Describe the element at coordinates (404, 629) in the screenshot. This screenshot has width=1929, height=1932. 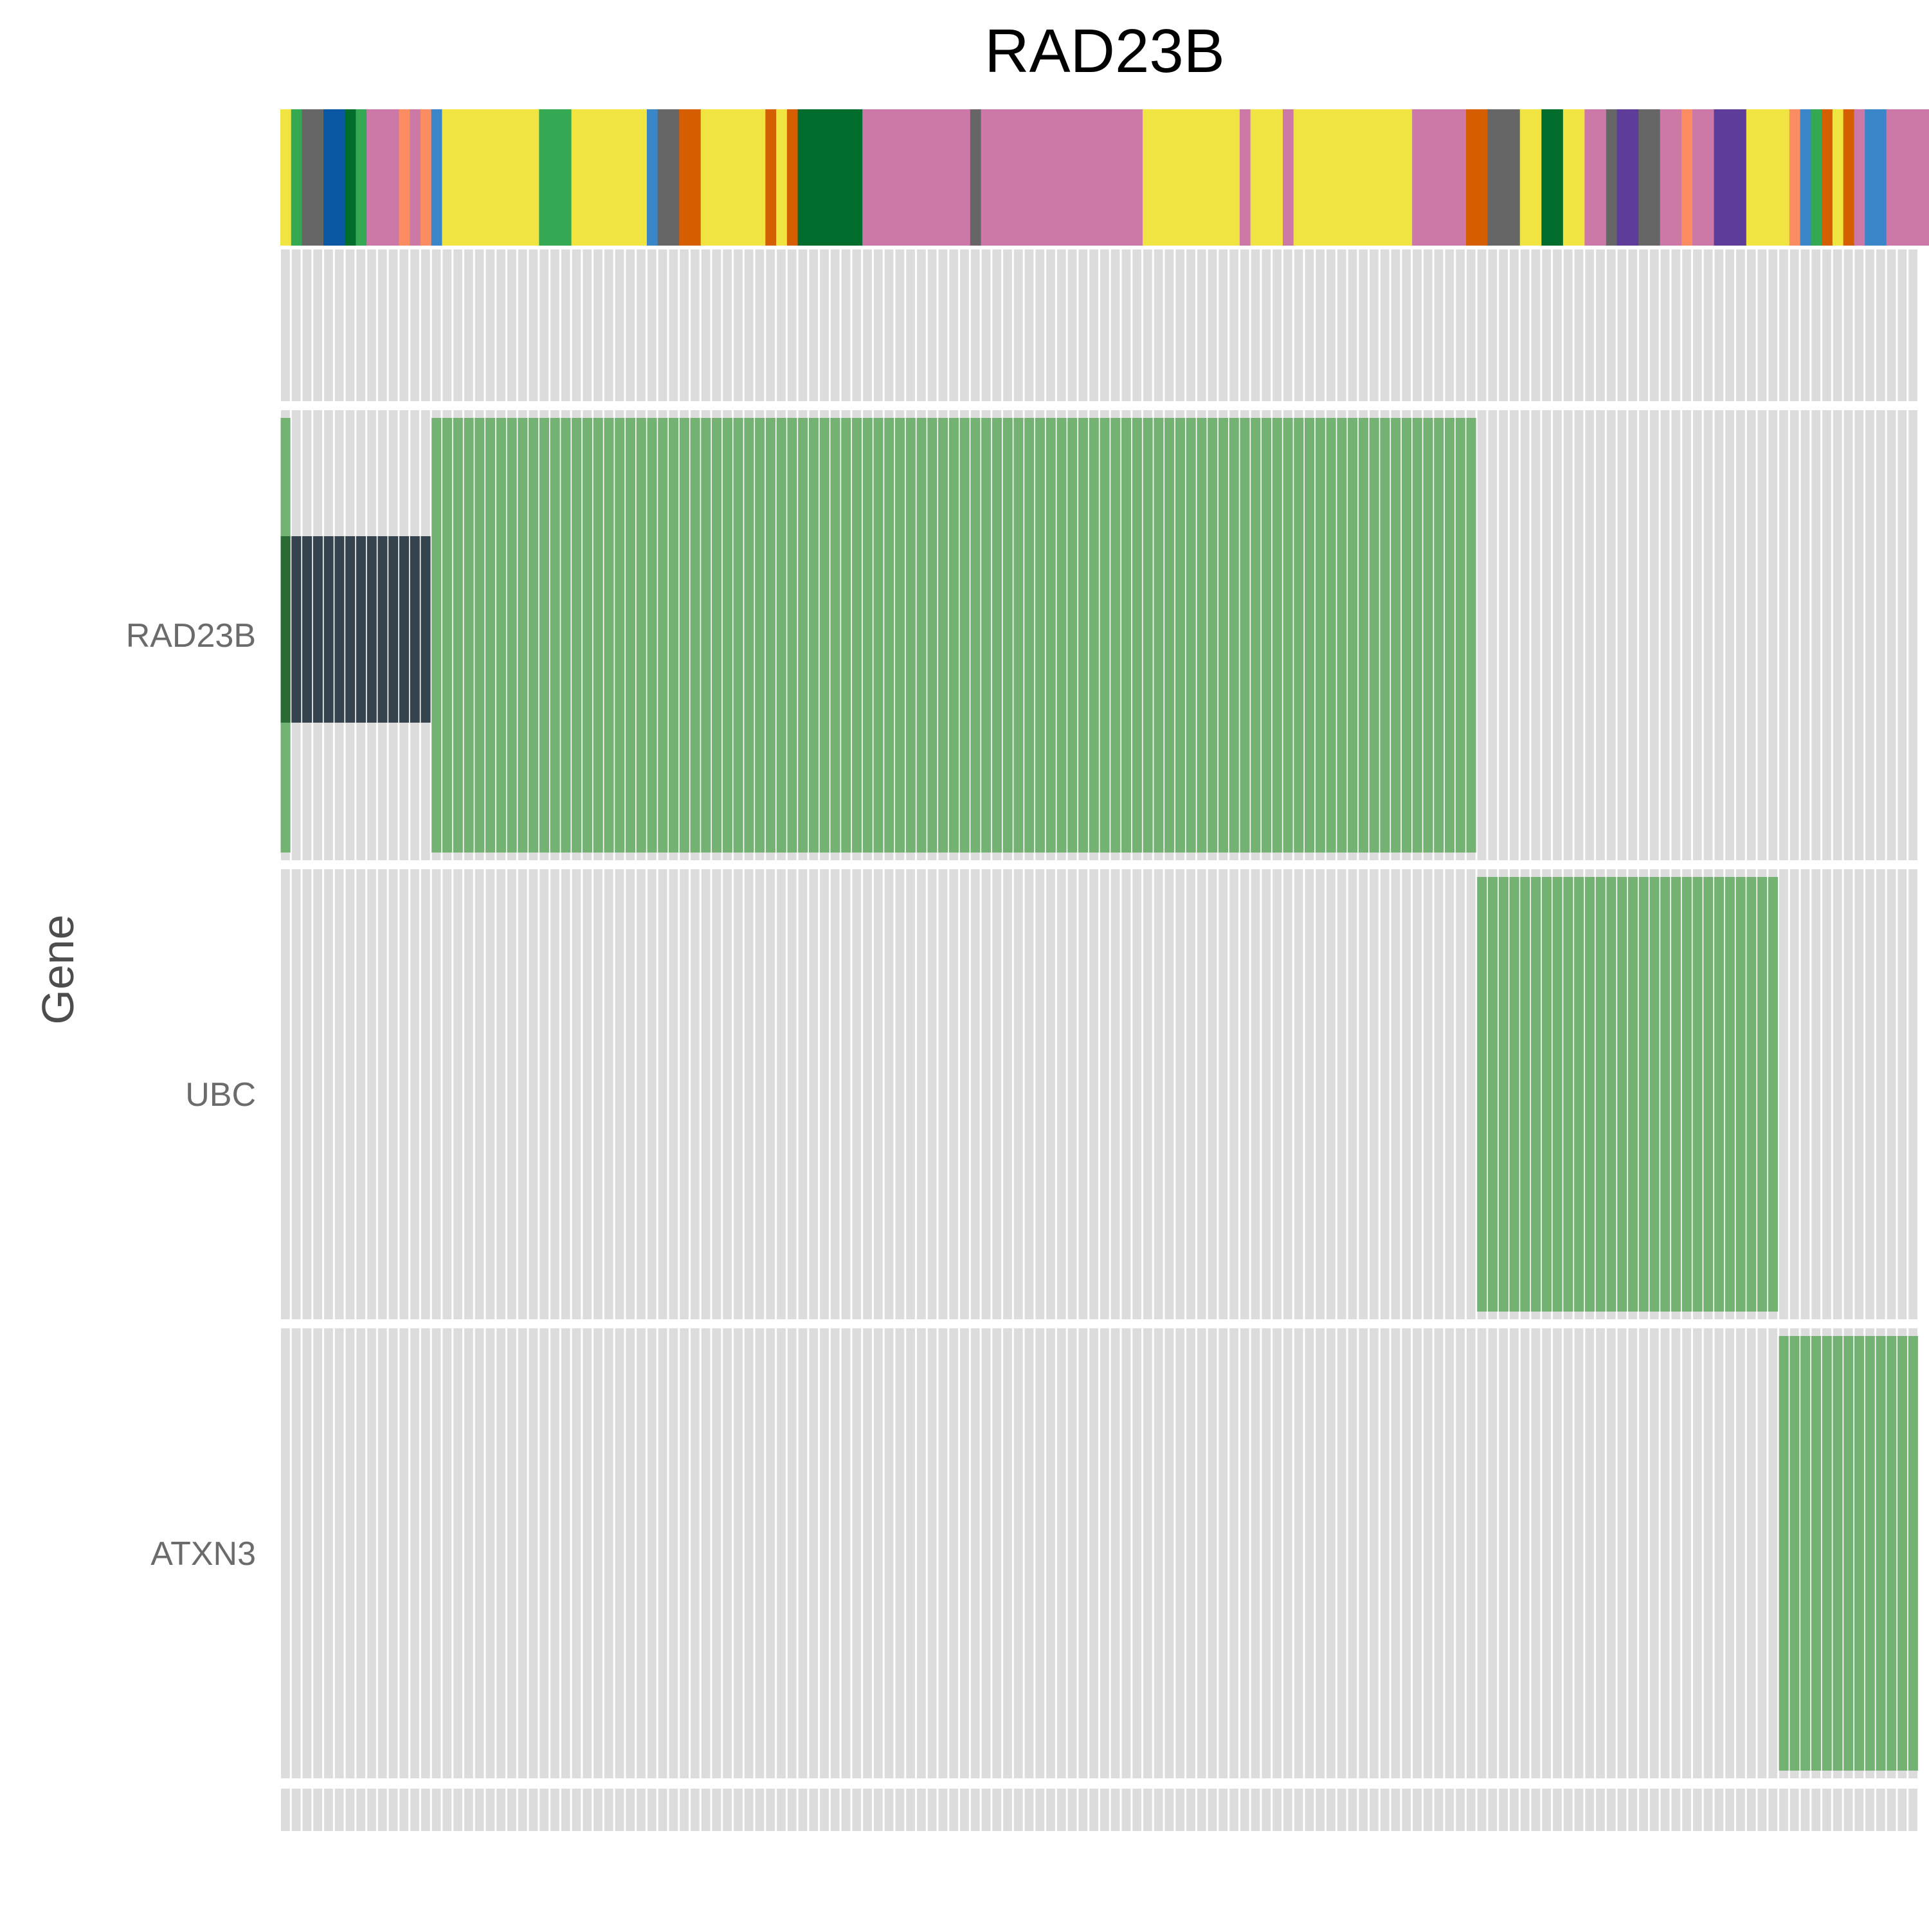
I see `alteration-dark-cell` at that location.